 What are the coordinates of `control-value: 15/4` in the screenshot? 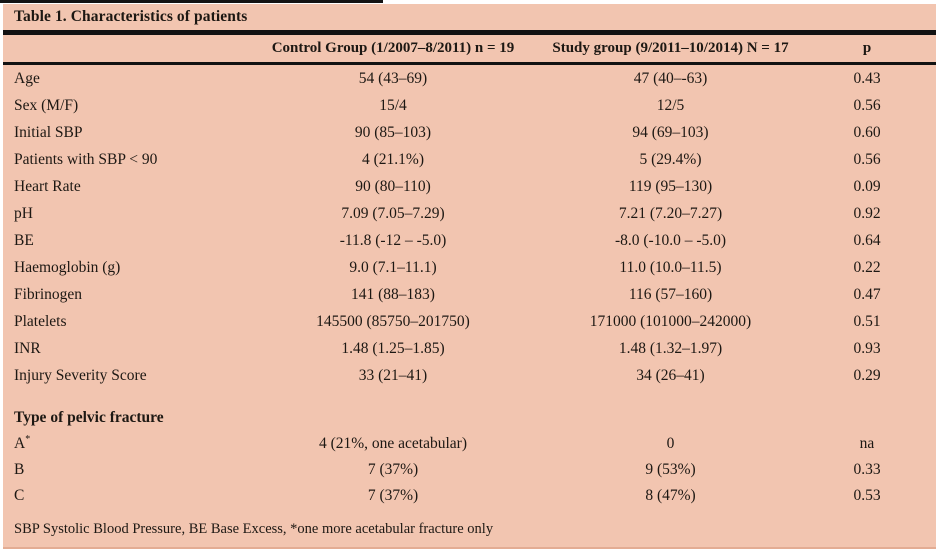 It's located at (393, 105).